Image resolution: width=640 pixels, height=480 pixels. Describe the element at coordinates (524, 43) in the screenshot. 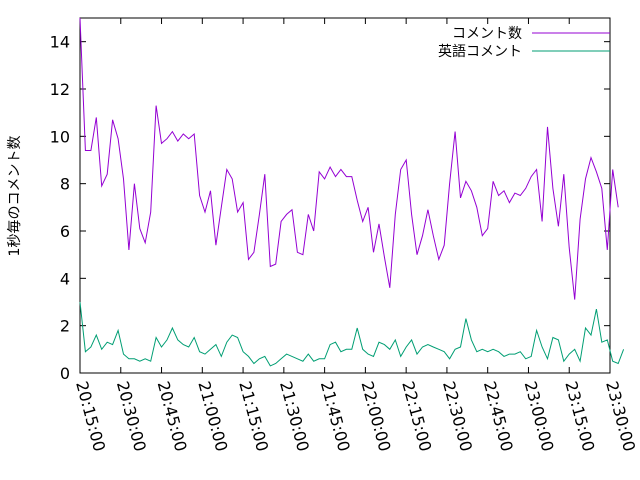

I see `legend: コメント数 英語コメント` at that location.